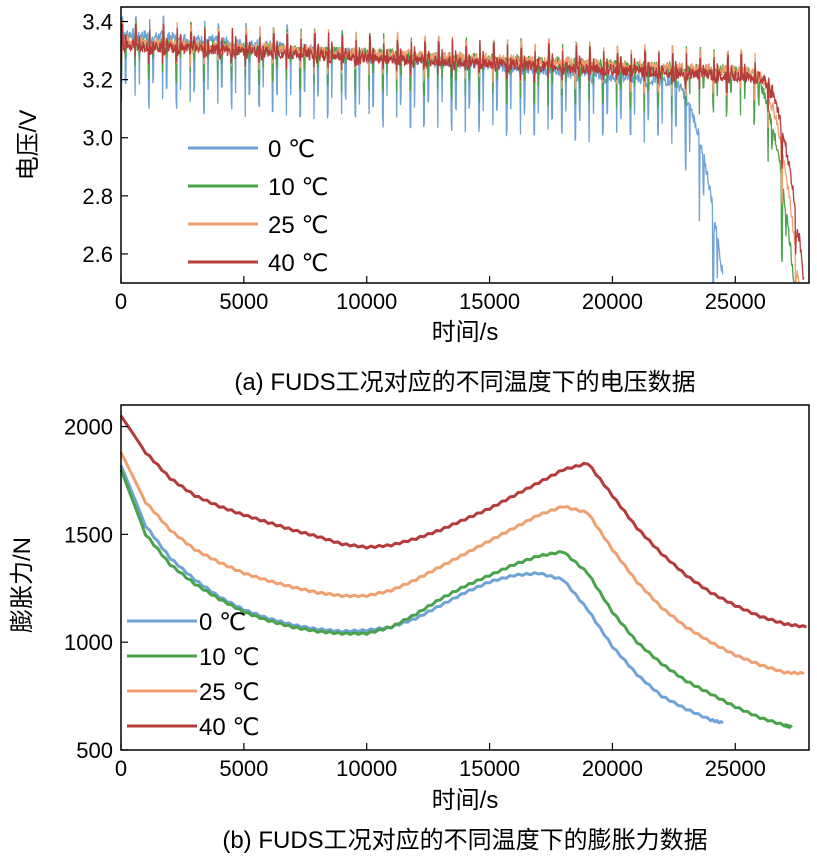  Describe the element at coordinates (88, 534) in the screenshot. I see `y-tick-label: 1500` at that location.